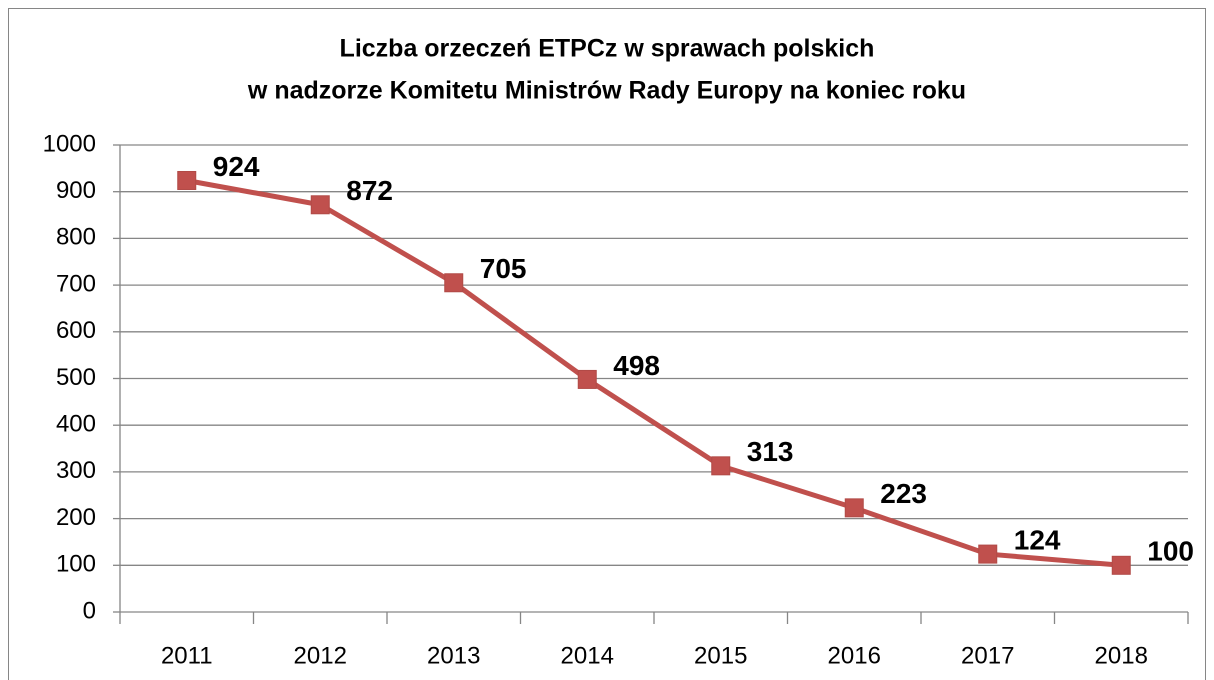 The image size is (1214, 680). What do you see at coordinates (987, 655) in the screenshot?
I see `x-tick-label: 2017` at bounding box center [987, 655].